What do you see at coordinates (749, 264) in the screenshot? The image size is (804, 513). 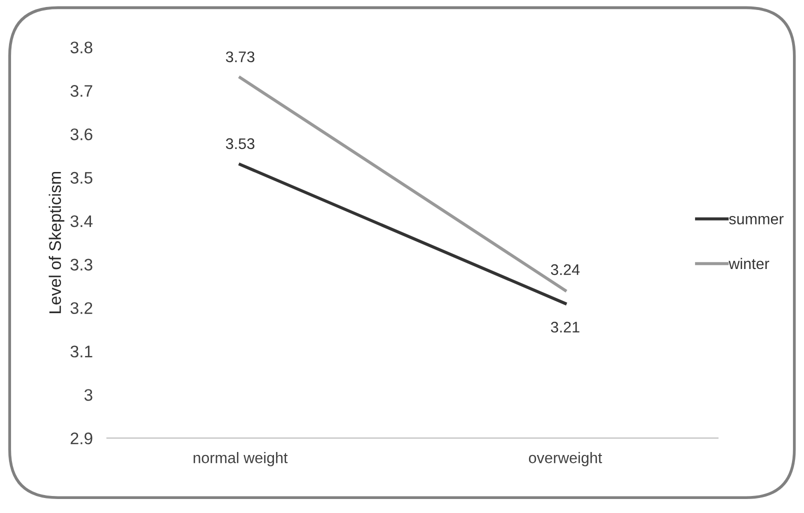 I see `legend-label: winter` at bounding box center [749, 264].